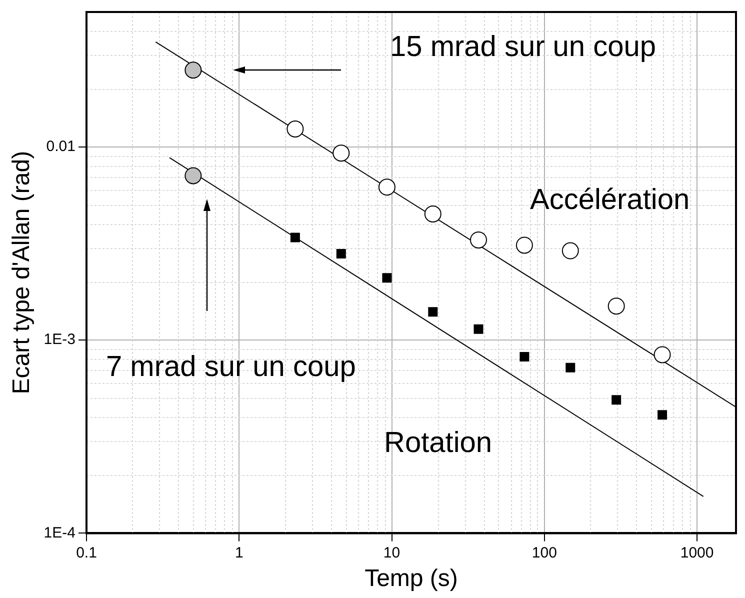  What do you see at coordinates (438, 443) in the screenshot?
I see `text: Rotation` at bounding box center [438, 443].